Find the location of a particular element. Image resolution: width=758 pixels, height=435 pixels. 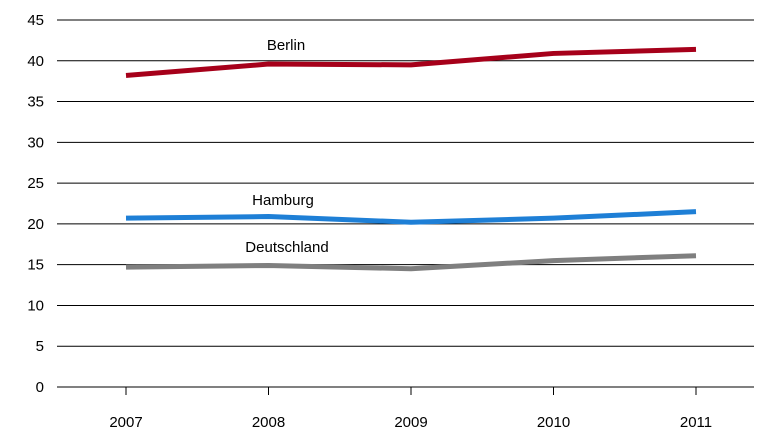

x-tick-label: 2009 is located at coordinates (410, 422).